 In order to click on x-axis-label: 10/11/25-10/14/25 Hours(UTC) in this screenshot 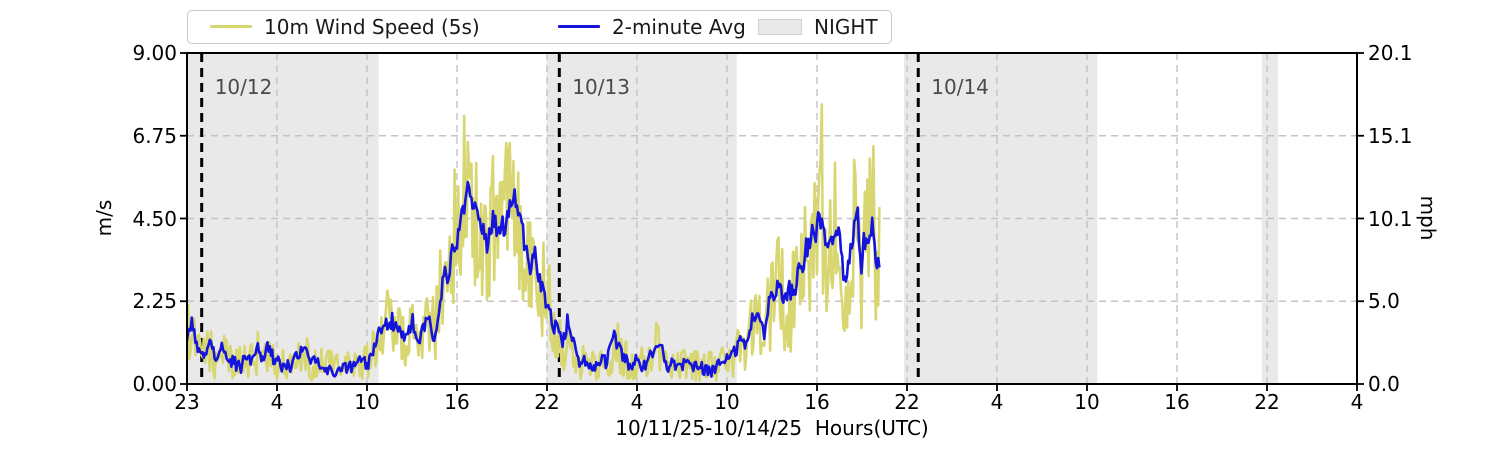, I will do `click(772, 428)`.